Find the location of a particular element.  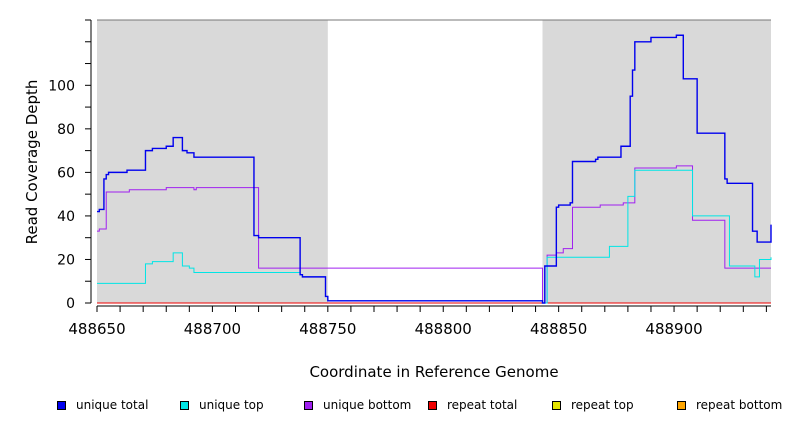

x-tick-label: 488650 is located at coordinates (96, 329).